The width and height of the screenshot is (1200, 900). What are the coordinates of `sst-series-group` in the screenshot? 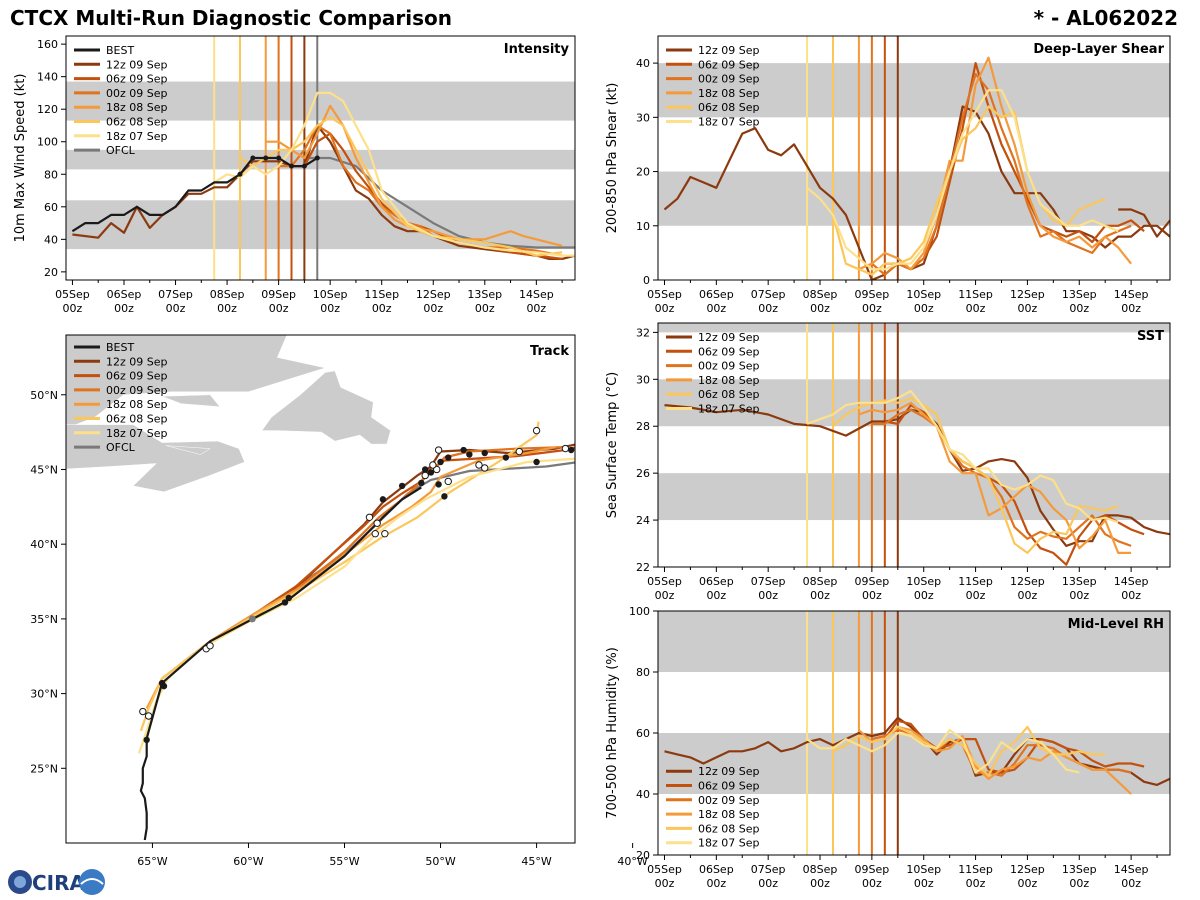 It's located at (917, 477).